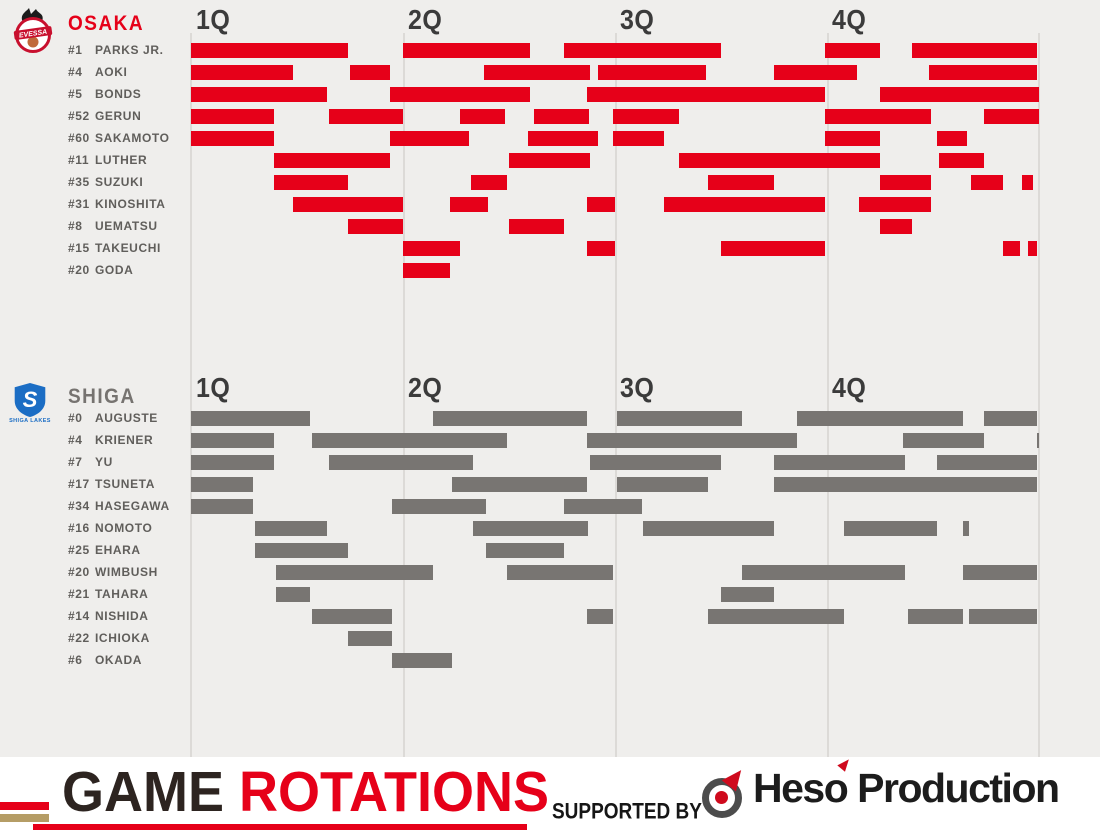  What do you see at coordinates (828, 395) in the screenshot?
I see `gridline-4q` at bounding box center [828, 395].